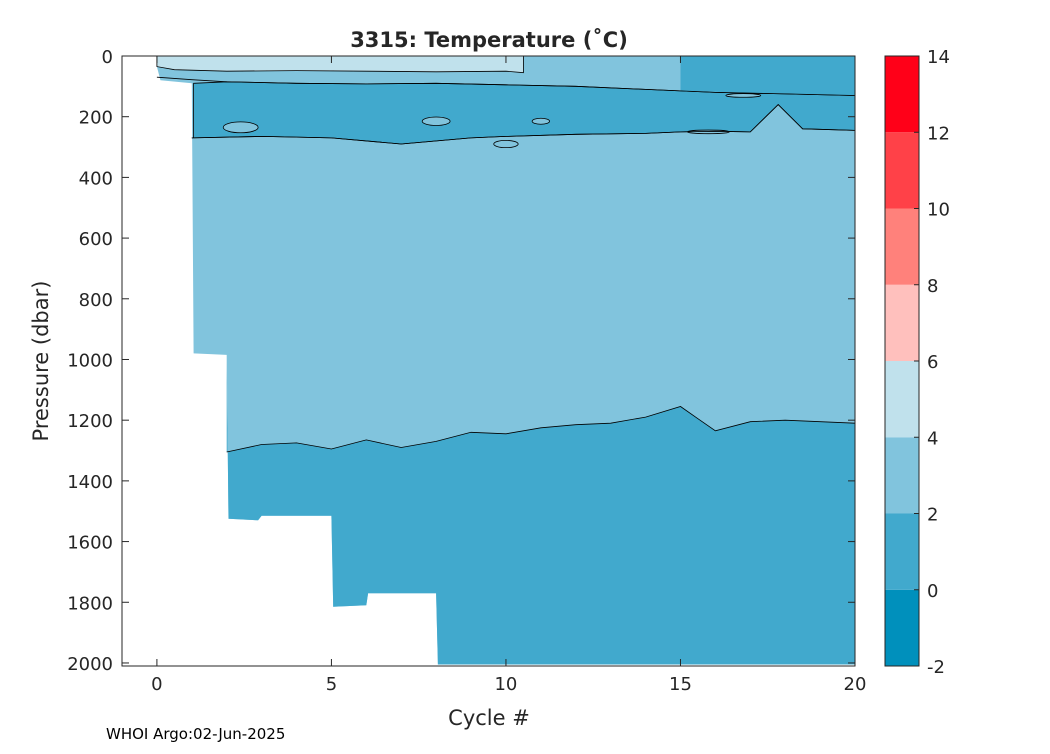 Image resolution: width=1050 pixels, height=754 pixels. What do you see at coordinates (489, 718) in the screenshot?
I see `x-axis-label: Cycle #` at bounding box center [489, 718].